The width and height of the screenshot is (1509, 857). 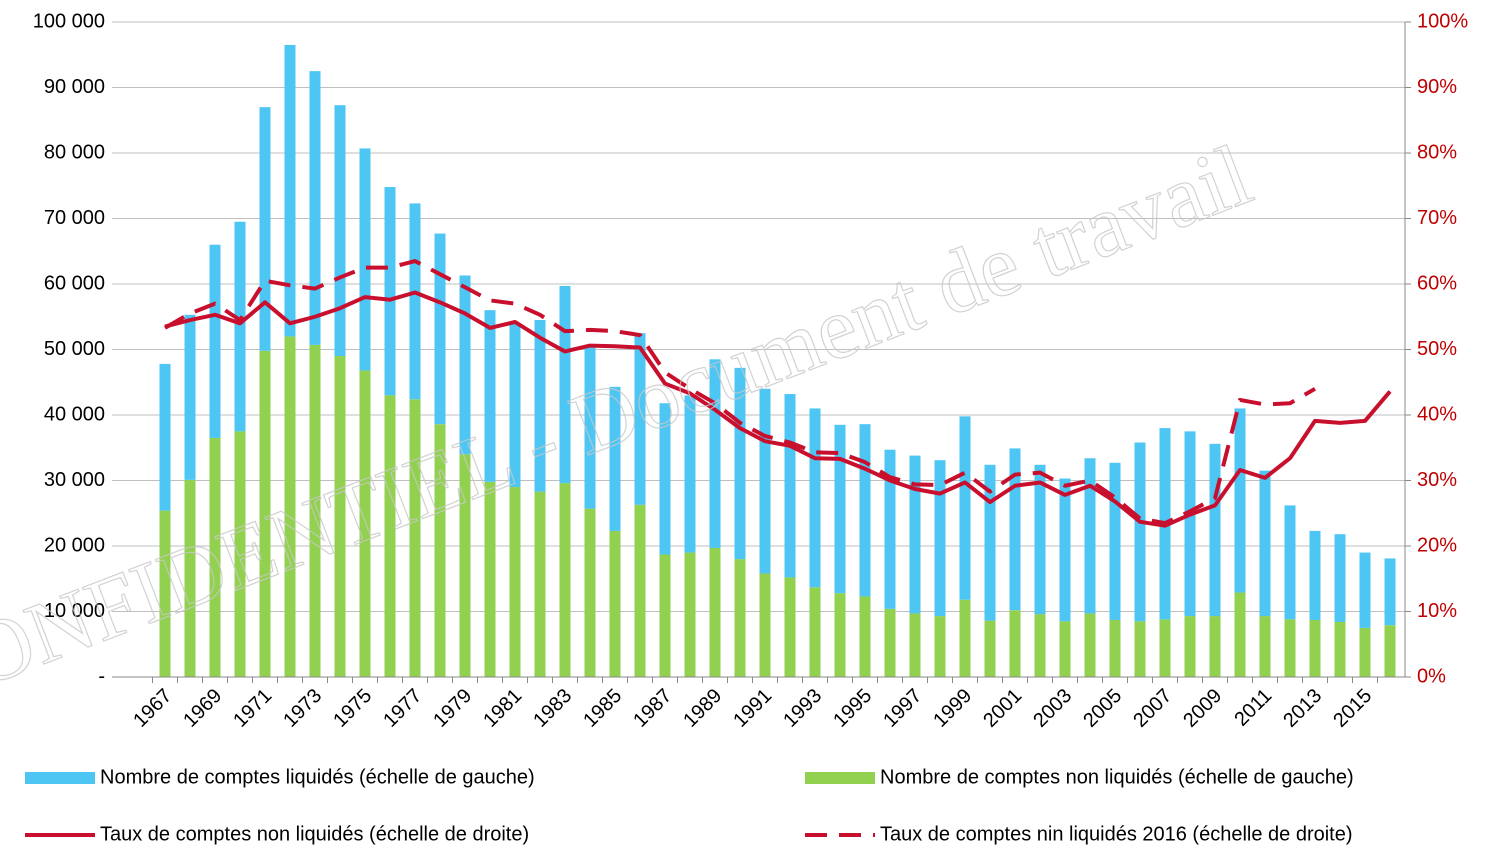 What do you see at coordinates (1431, 676) in the screenshot?
I see `y2-tick-label: 0%` at bounding box center [1431, 676].